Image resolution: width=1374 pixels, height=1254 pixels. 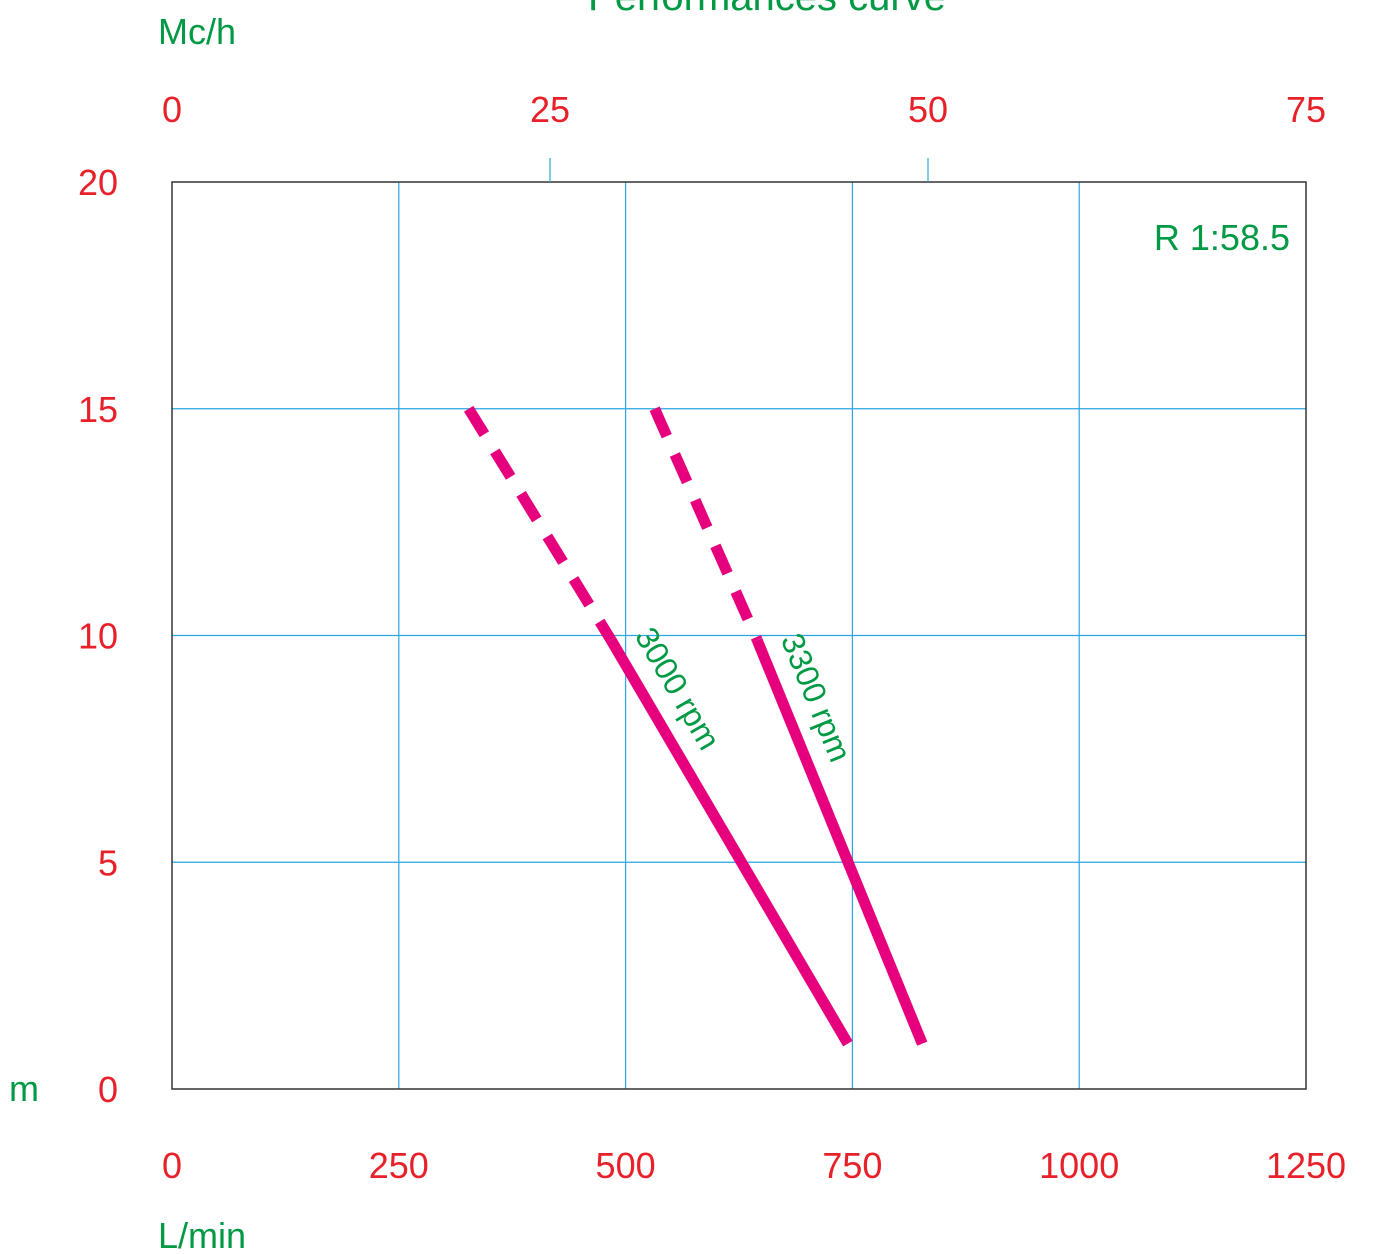 I want to click on x2-tick-label: 75, so click(x=1306, y=109).